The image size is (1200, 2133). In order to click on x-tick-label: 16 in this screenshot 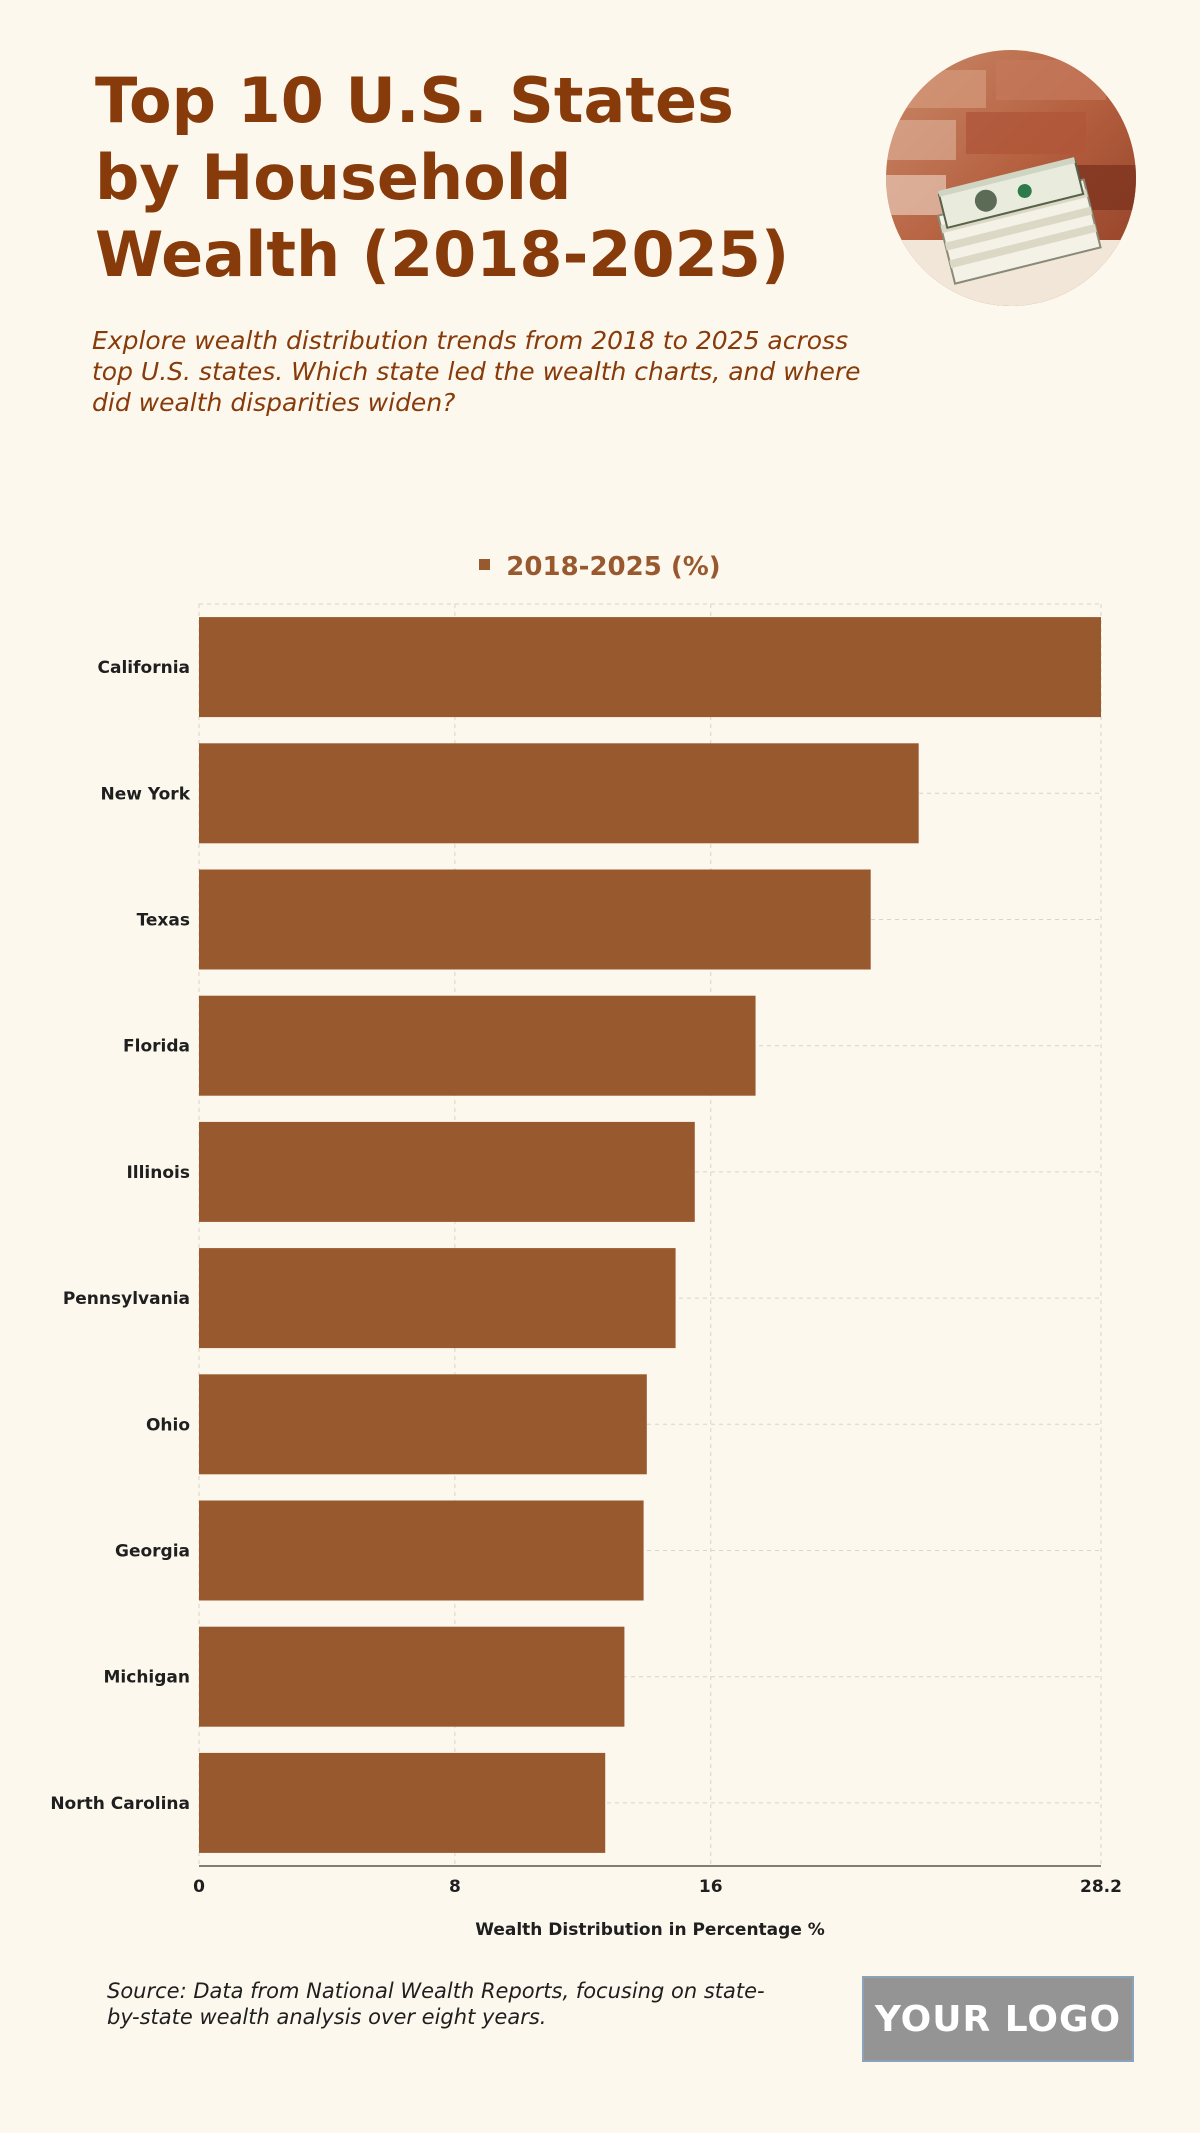, I will do `click(711, 1887)`.